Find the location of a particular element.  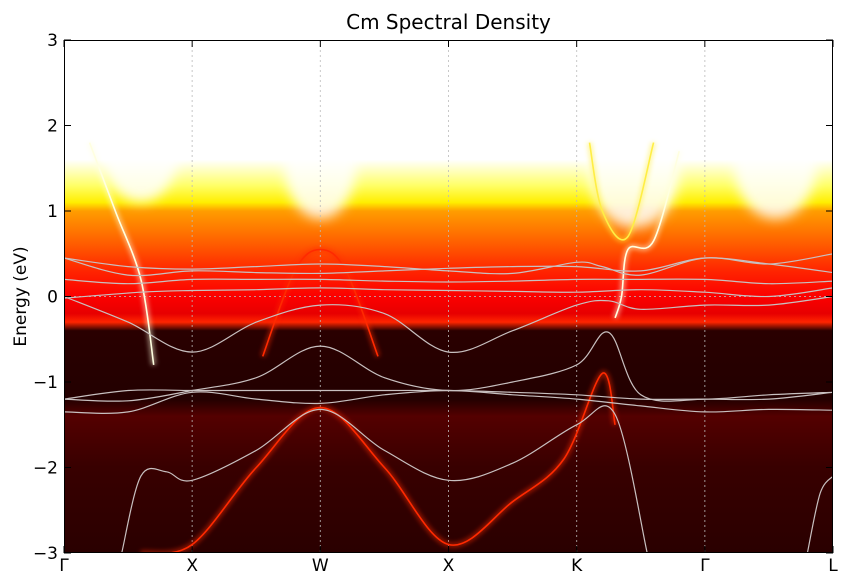

y-axis-label: Energy (eV) is located at coordinates (21, 296).